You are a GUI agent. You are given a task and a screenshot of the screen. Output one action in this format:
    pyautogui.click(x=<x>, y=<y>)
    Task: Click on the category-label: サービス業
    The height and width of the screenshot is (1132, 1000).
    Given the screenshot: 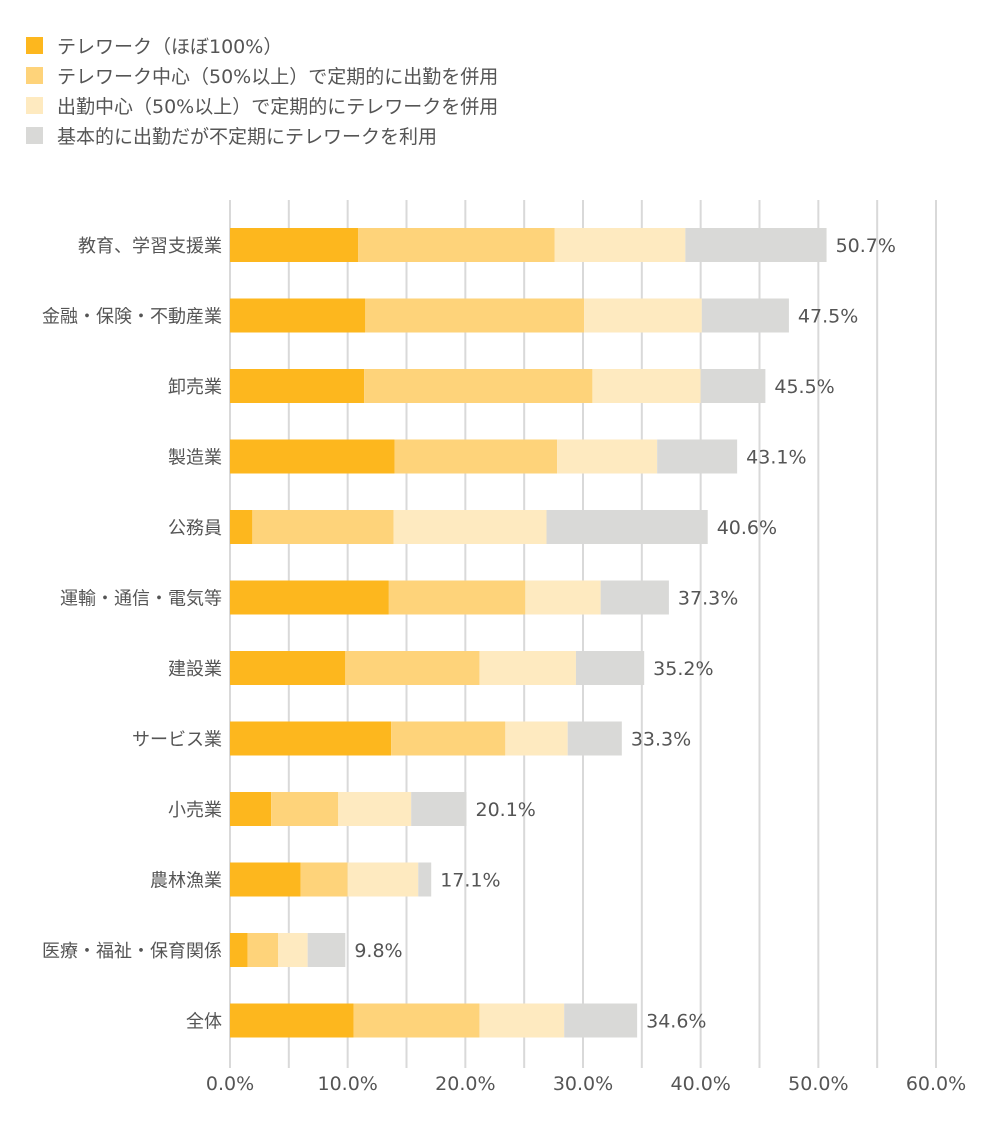 What is the action you would take?
    pyautogui.click(x=177, y=740)
    